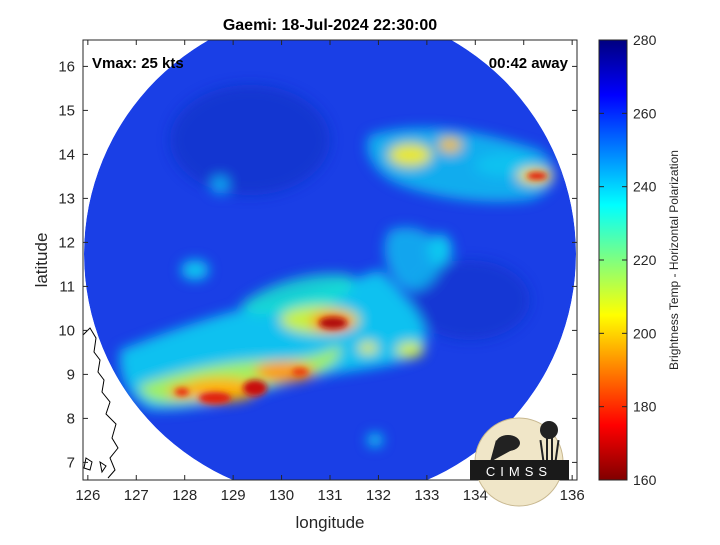  I want to click on colorbar-tick-label: 160, so click(645, 480).